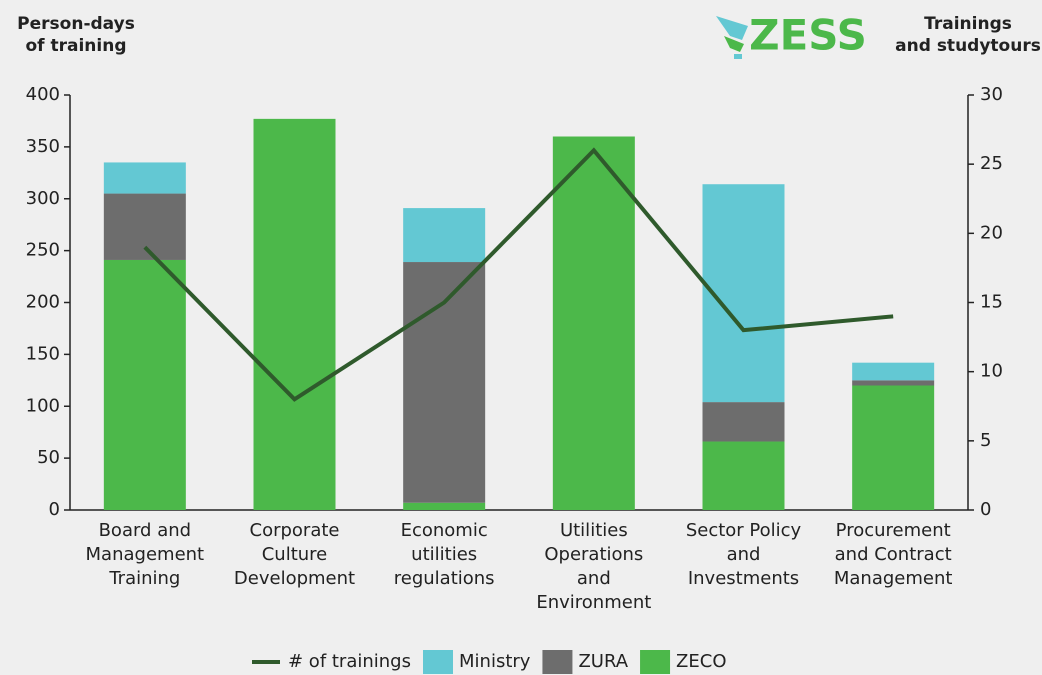  Describe the element at coordinates (43, 94) in the screenshot. I see `y-tick-label: 400` at that location.